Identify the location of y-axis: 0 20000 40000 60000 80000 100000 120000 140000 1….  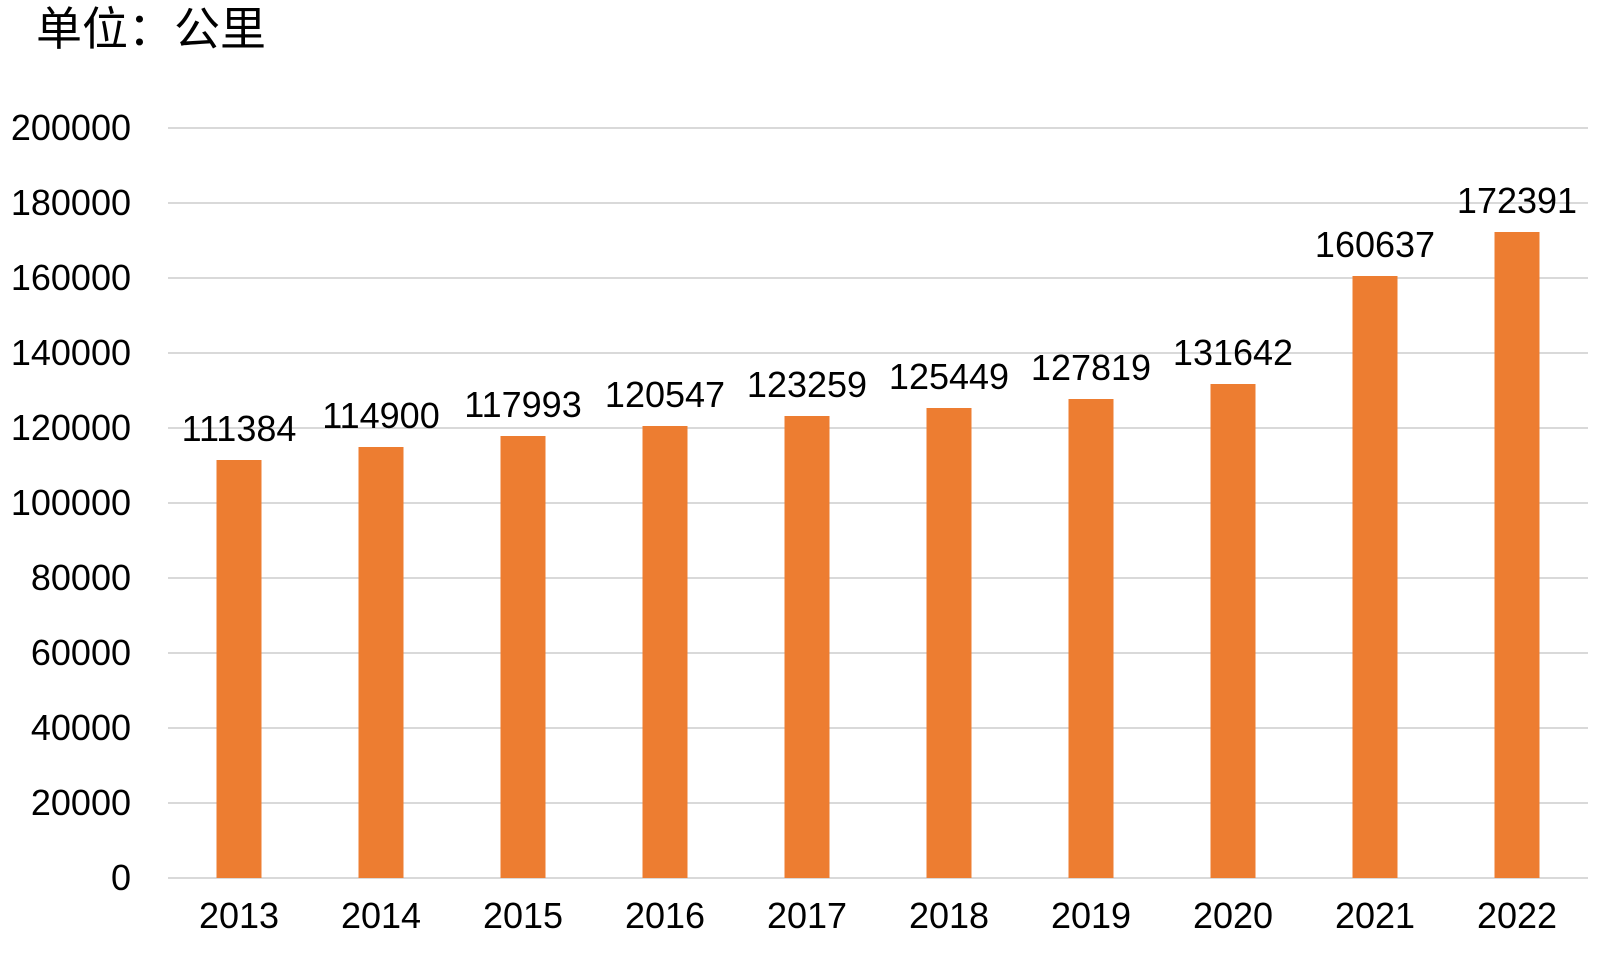
(65, 503).